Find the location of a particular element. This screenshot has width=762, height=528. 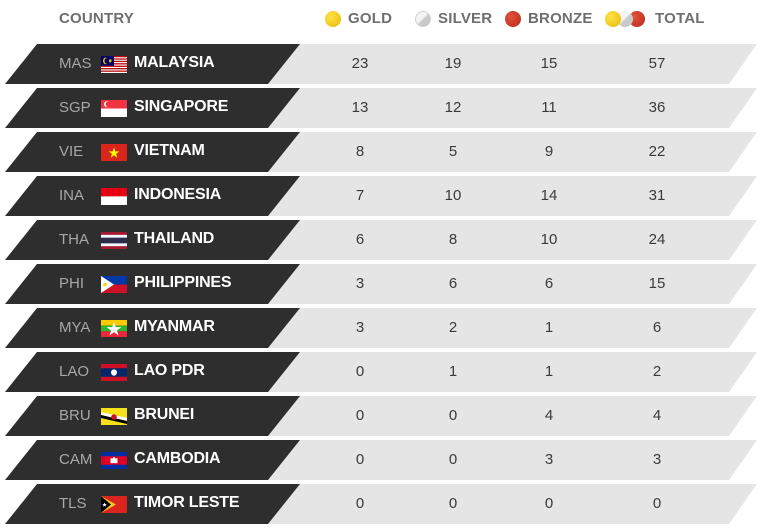

malaysia-flag-icon is located at coordinates (114, 64).